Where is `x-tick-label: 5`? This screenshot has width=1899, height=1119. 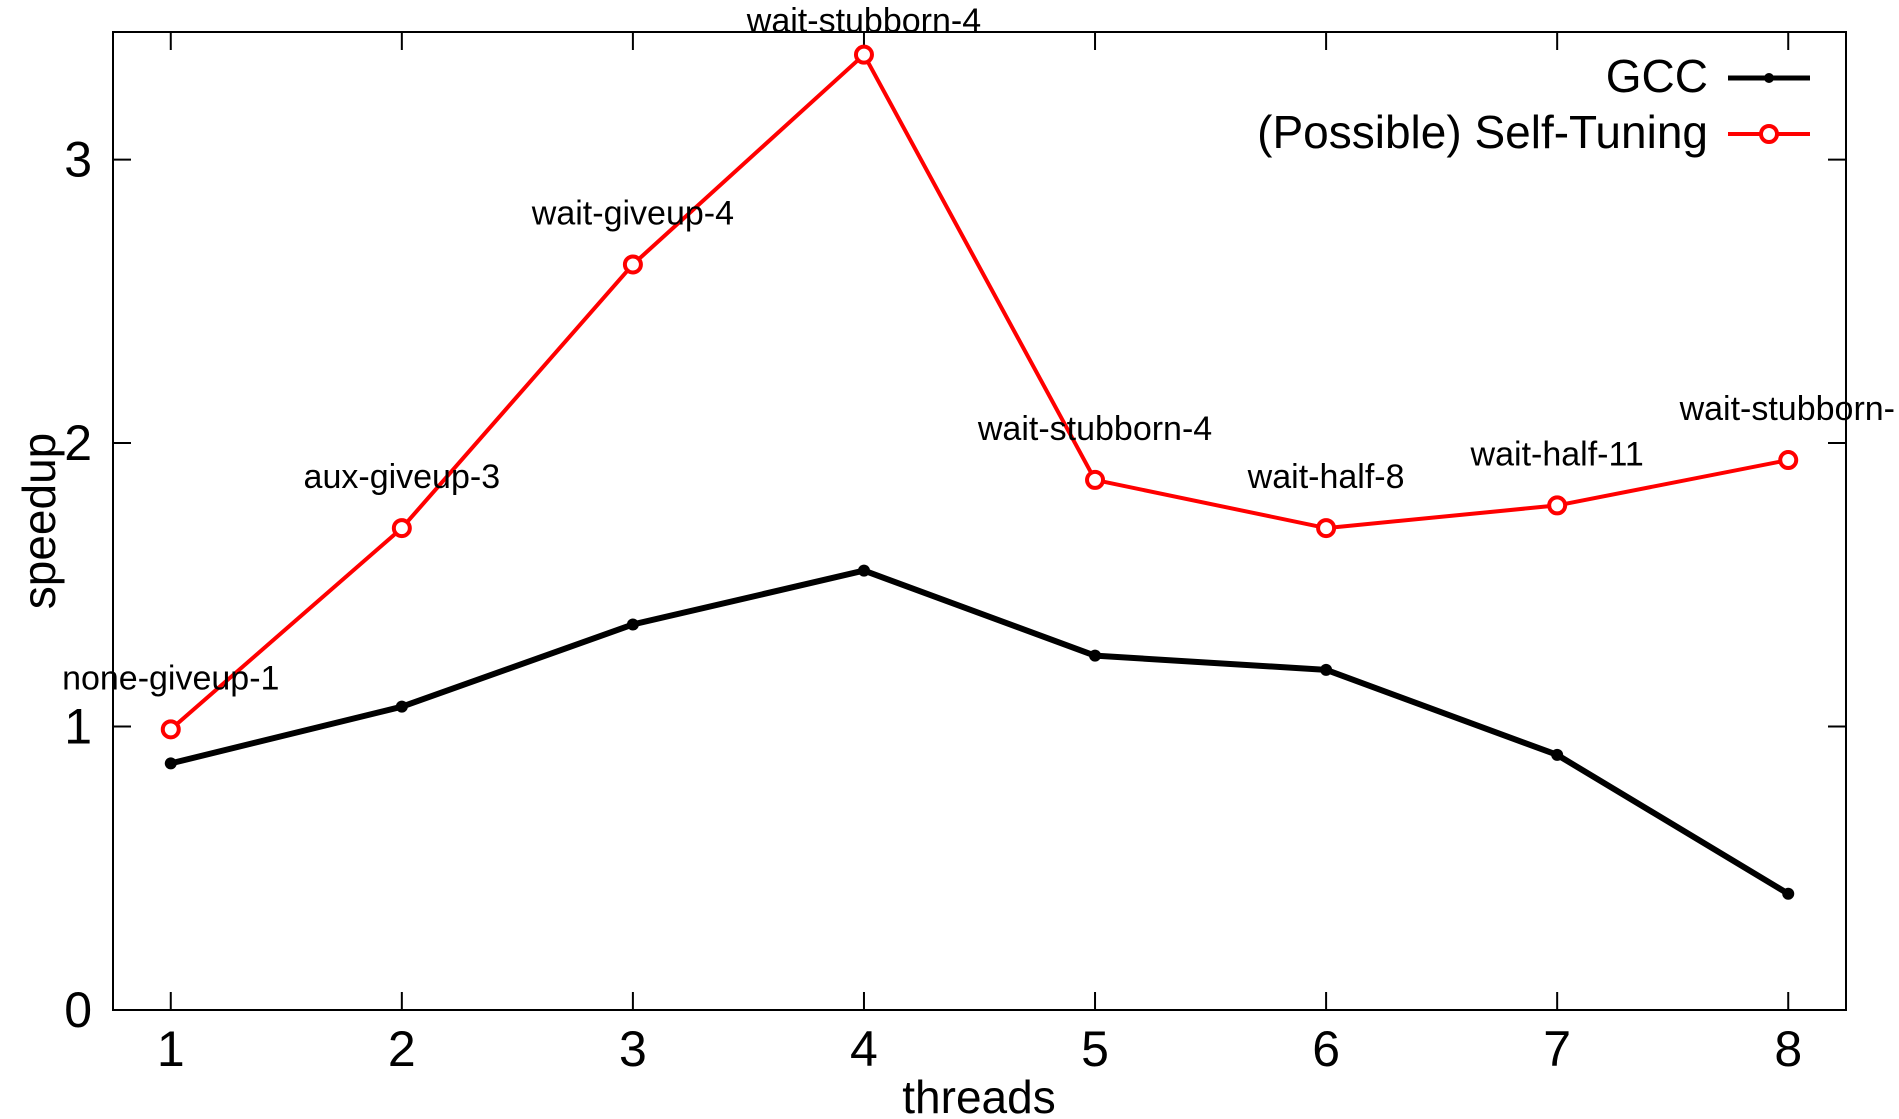
x-tick-label: 5 is located at coordinates (1095, 1049).